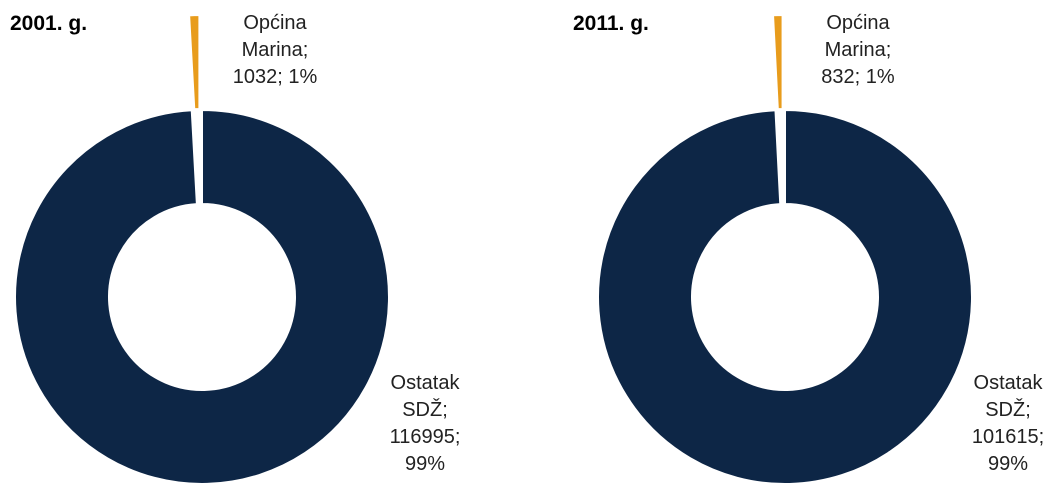 The width and height of the screenshot is (1053, 491). Describe the element at coordinates (611, 23) in the screenshot. I see `chart-title: 2011. g.` at that location.